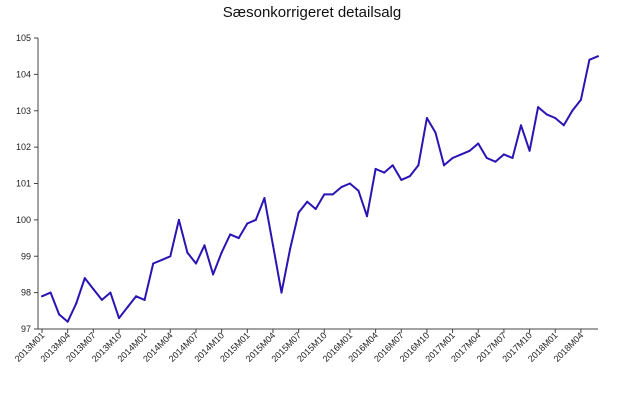 The image size is (624, 400). I want to click on y-axis-ticks: 97 98 99 100 101 102 103 104 105, so click(27, 183).